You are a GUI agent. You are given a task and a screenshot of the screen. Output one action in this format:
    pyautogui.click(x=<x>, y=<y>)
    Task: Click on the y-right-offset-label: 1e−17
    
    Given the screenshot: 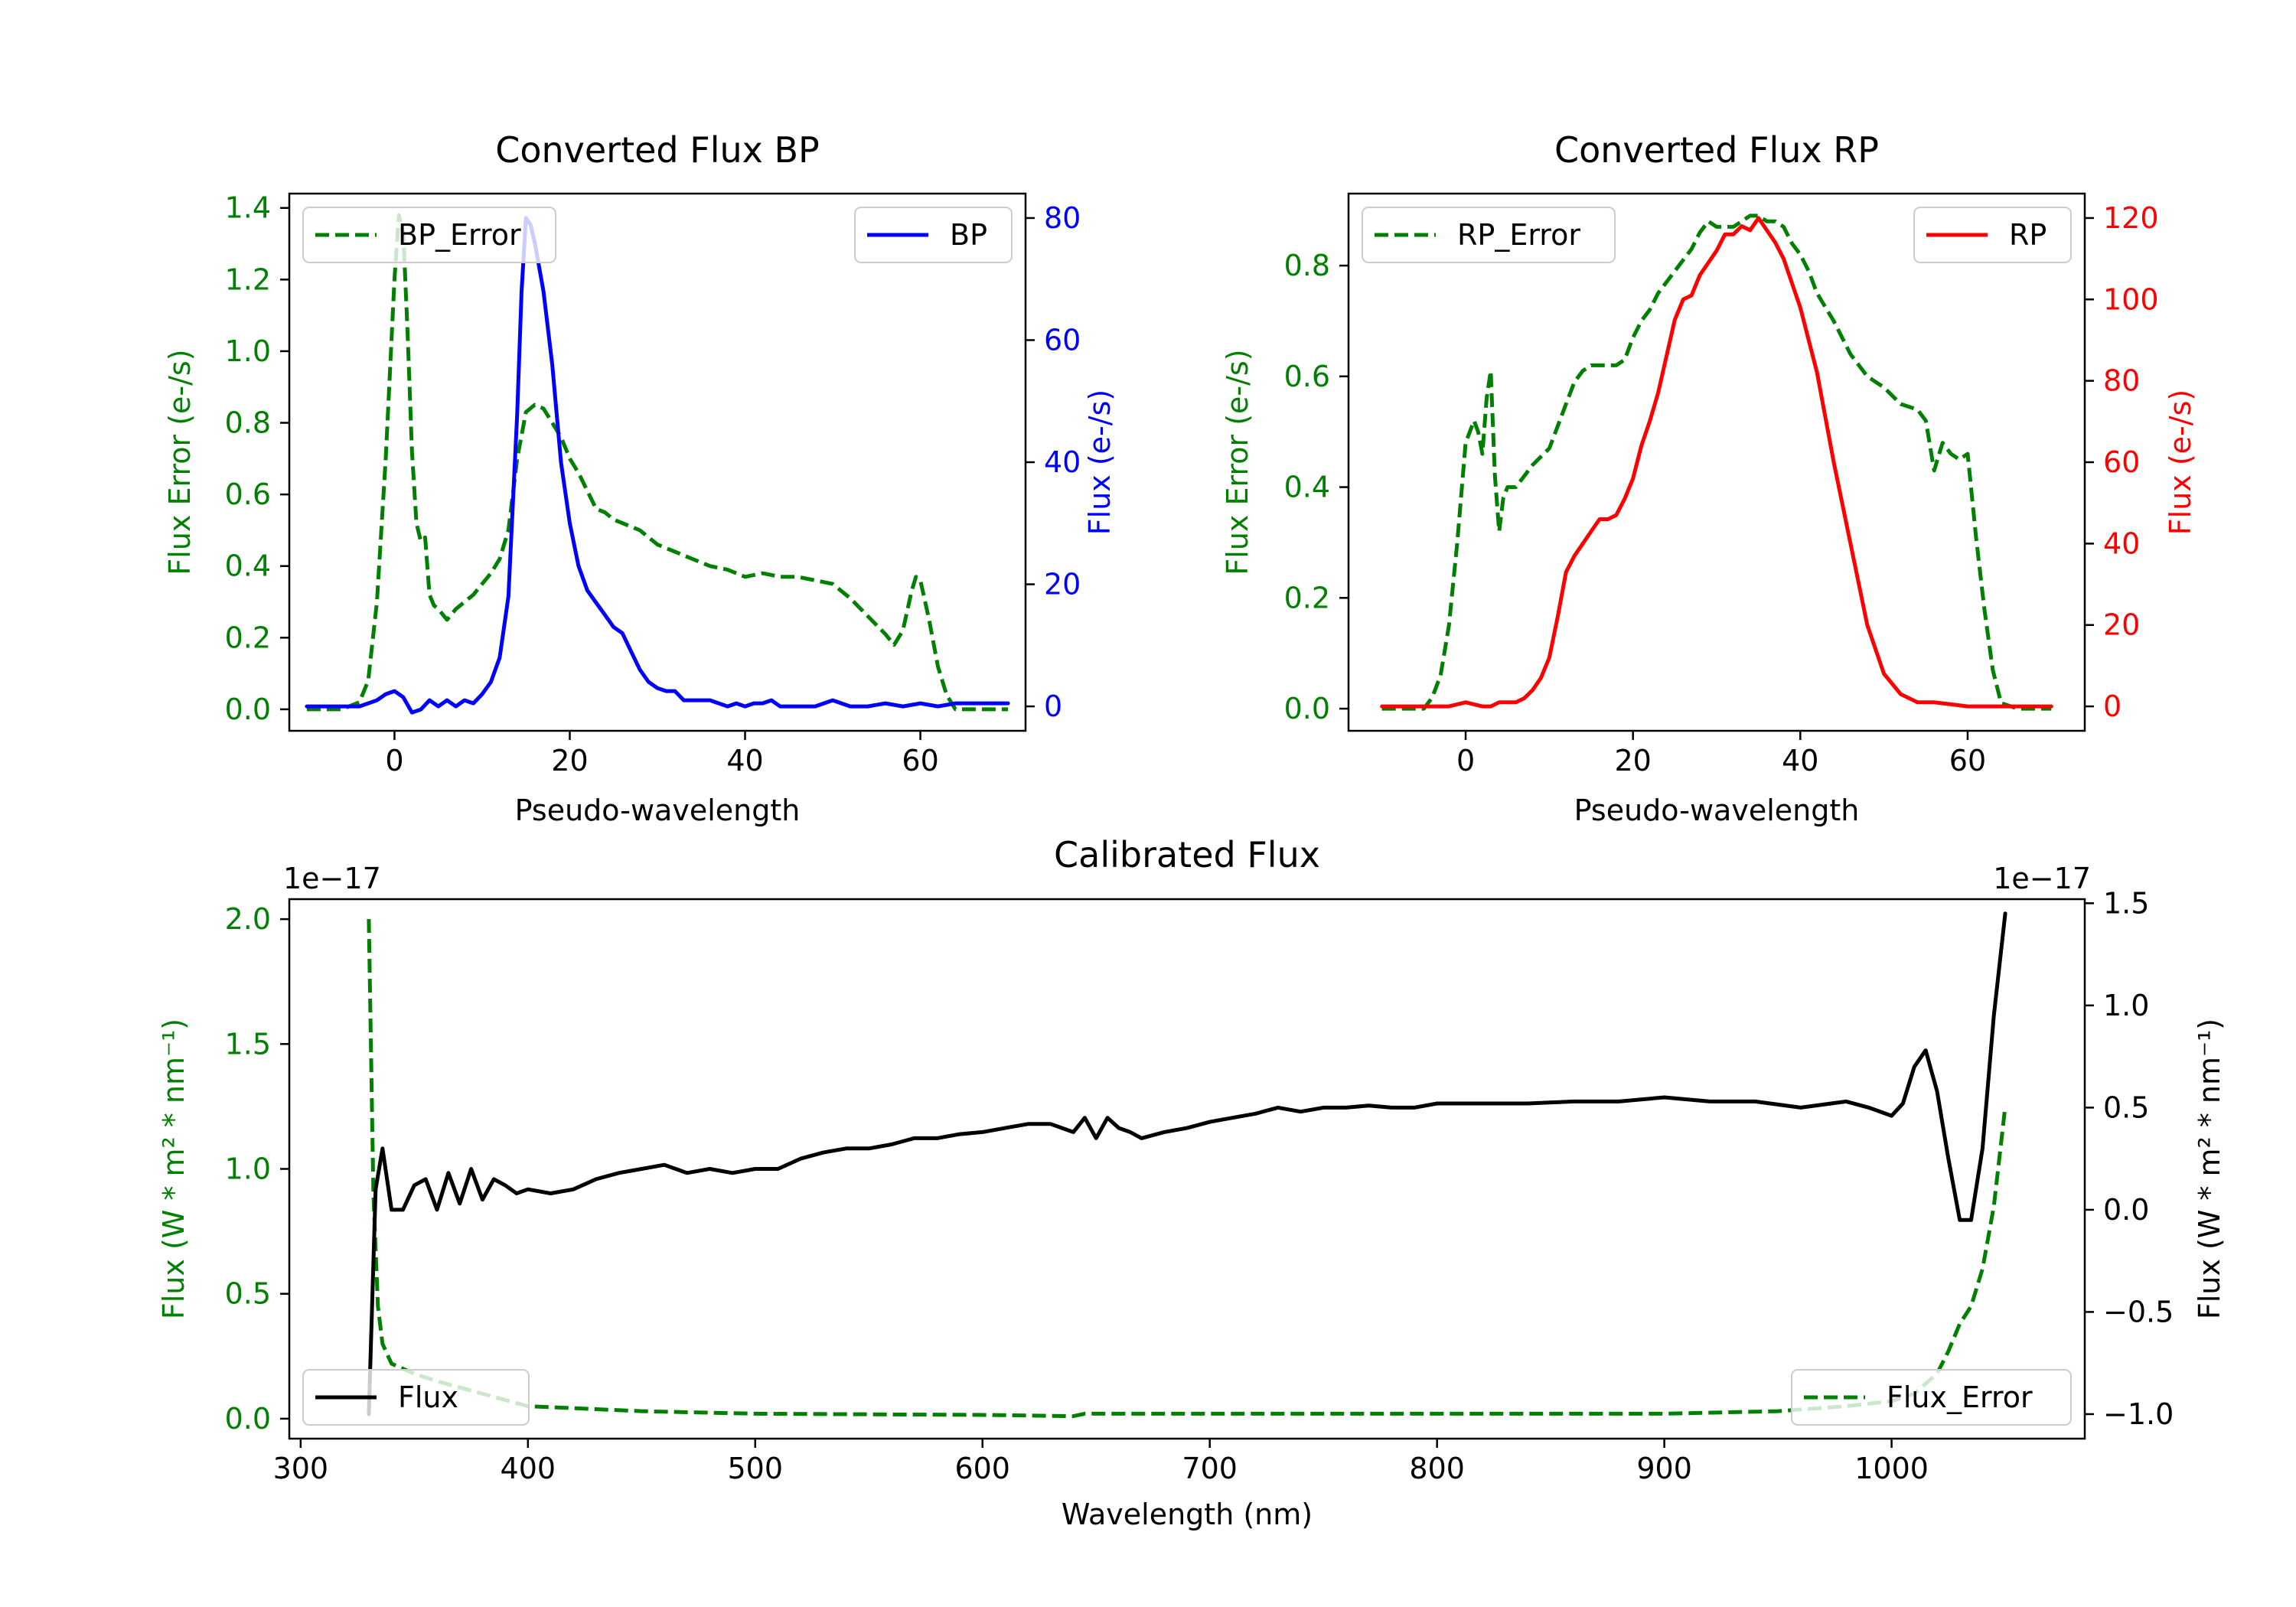 What is the action you would take?
    pyautogui.click(x=2042, y=878)
    